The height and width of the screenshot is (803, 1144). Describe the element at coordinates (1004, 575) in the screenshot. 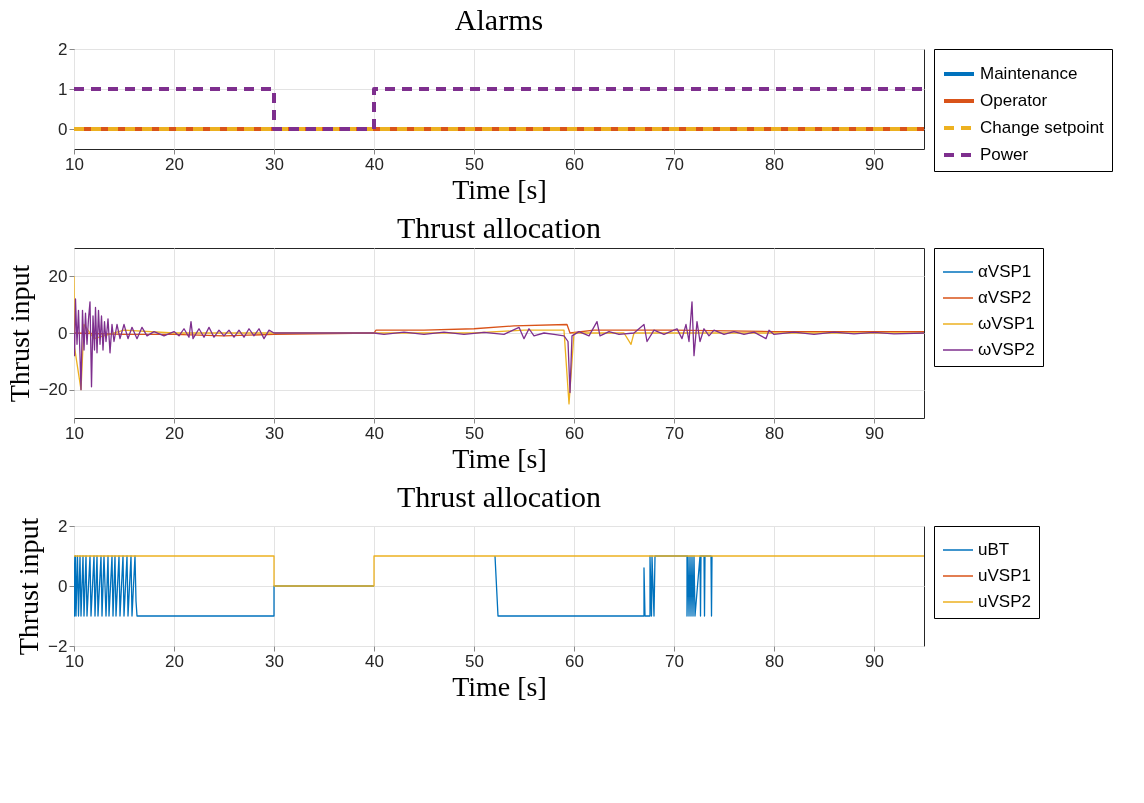

I see `legend-label: uVSP1` at that location.